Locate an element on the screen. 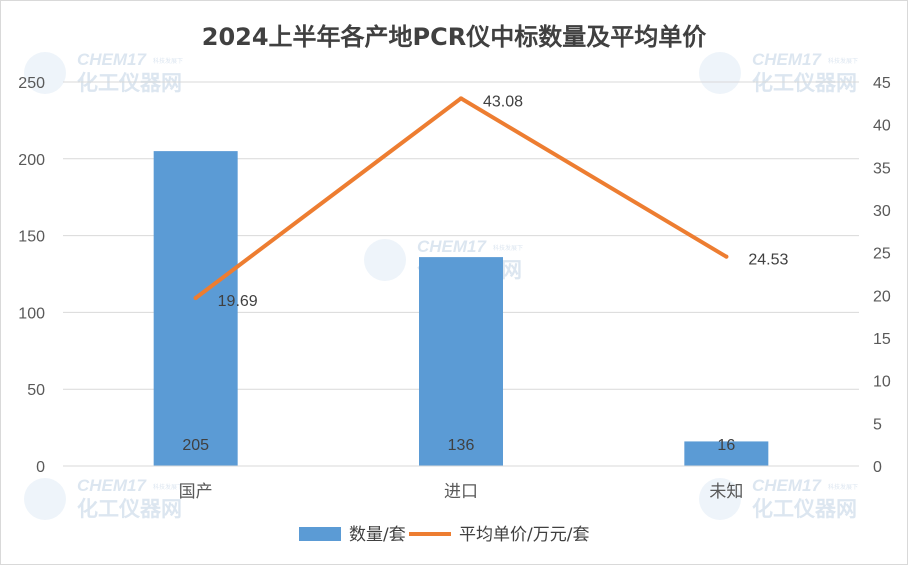  line-value-label: 24.53 is located at coordinates (768, 260).